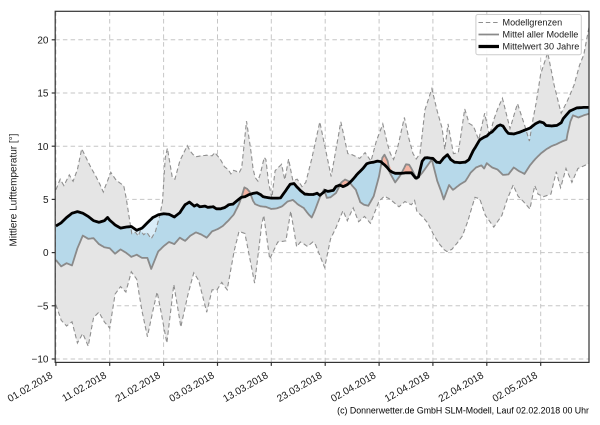  What do you see at coordinates (533, 23) in the screenshot?
I see `svg-text: Modellgrenzen` at bounding box center [533, 23].